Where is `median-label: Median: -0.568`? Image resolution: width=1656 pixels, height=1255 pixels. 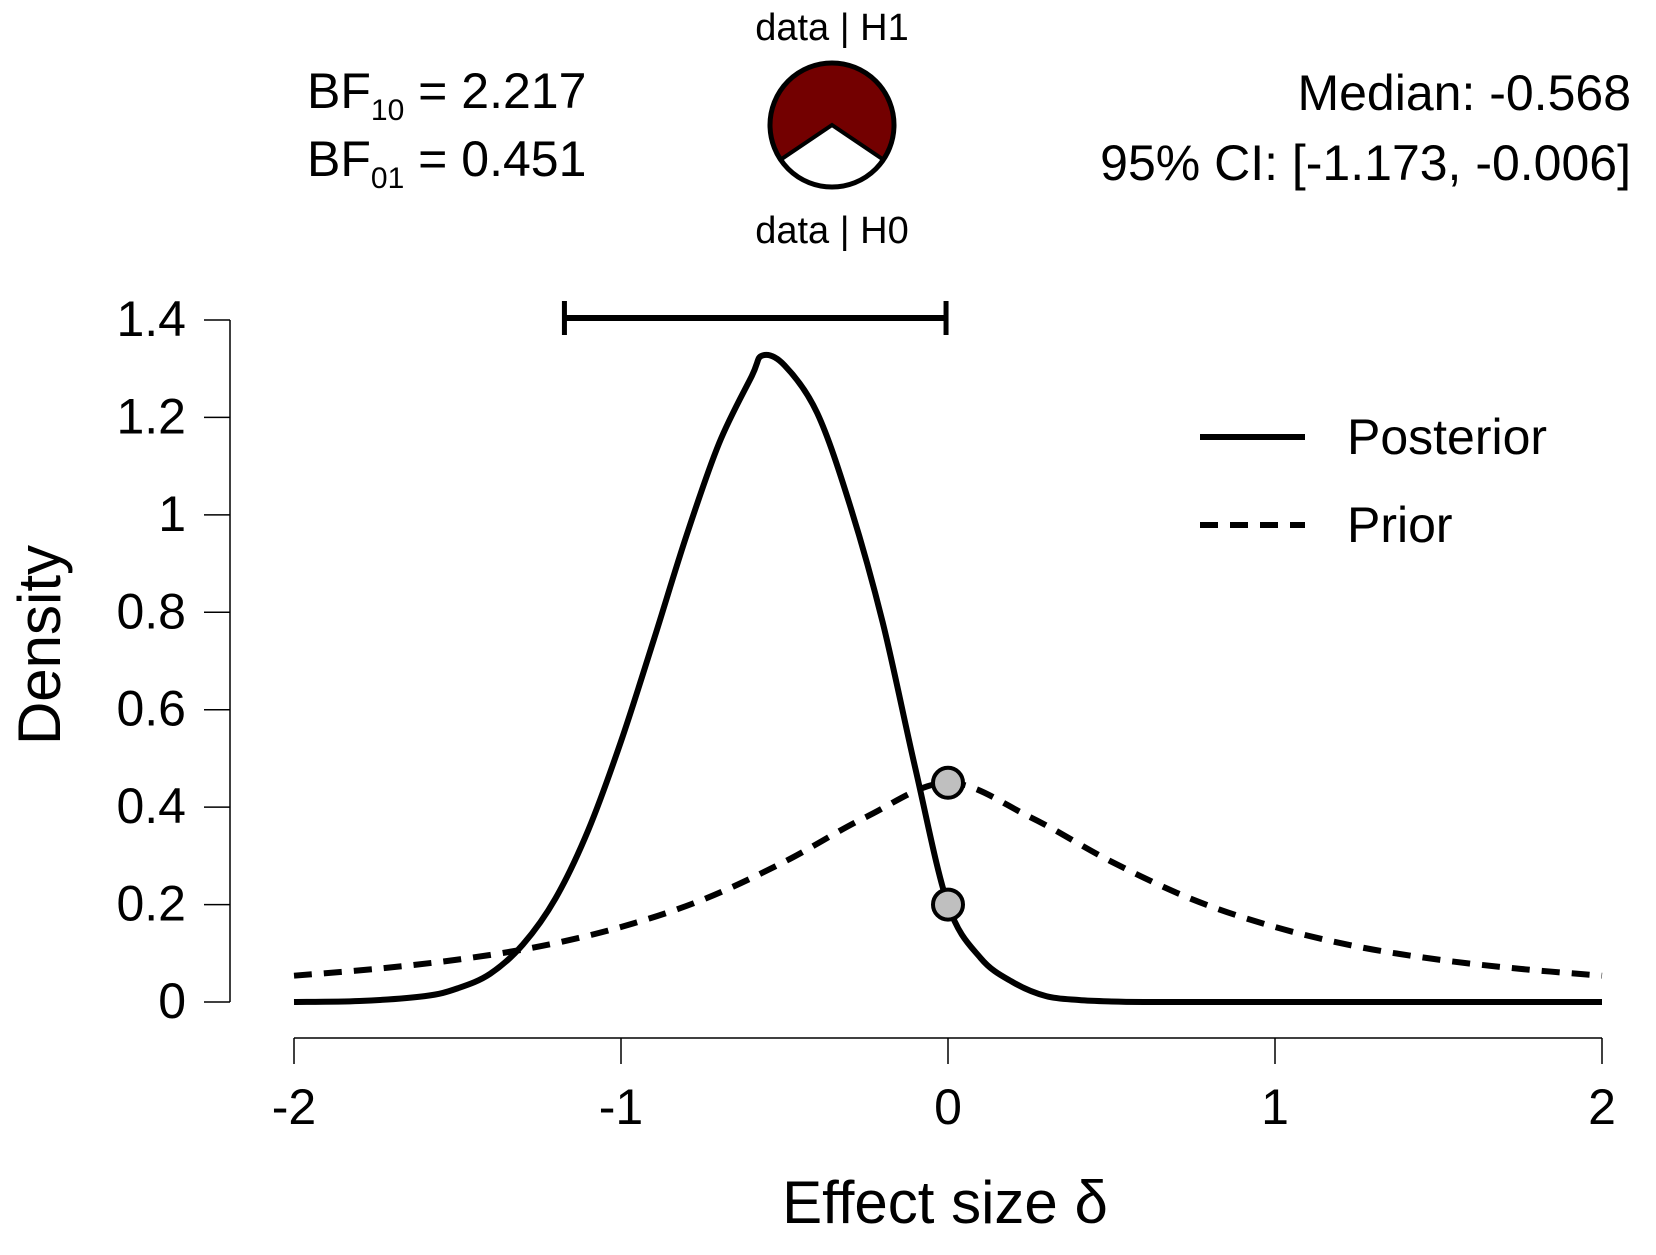
median-label: Median: -0.568 is located at coordinates (1464, 93).